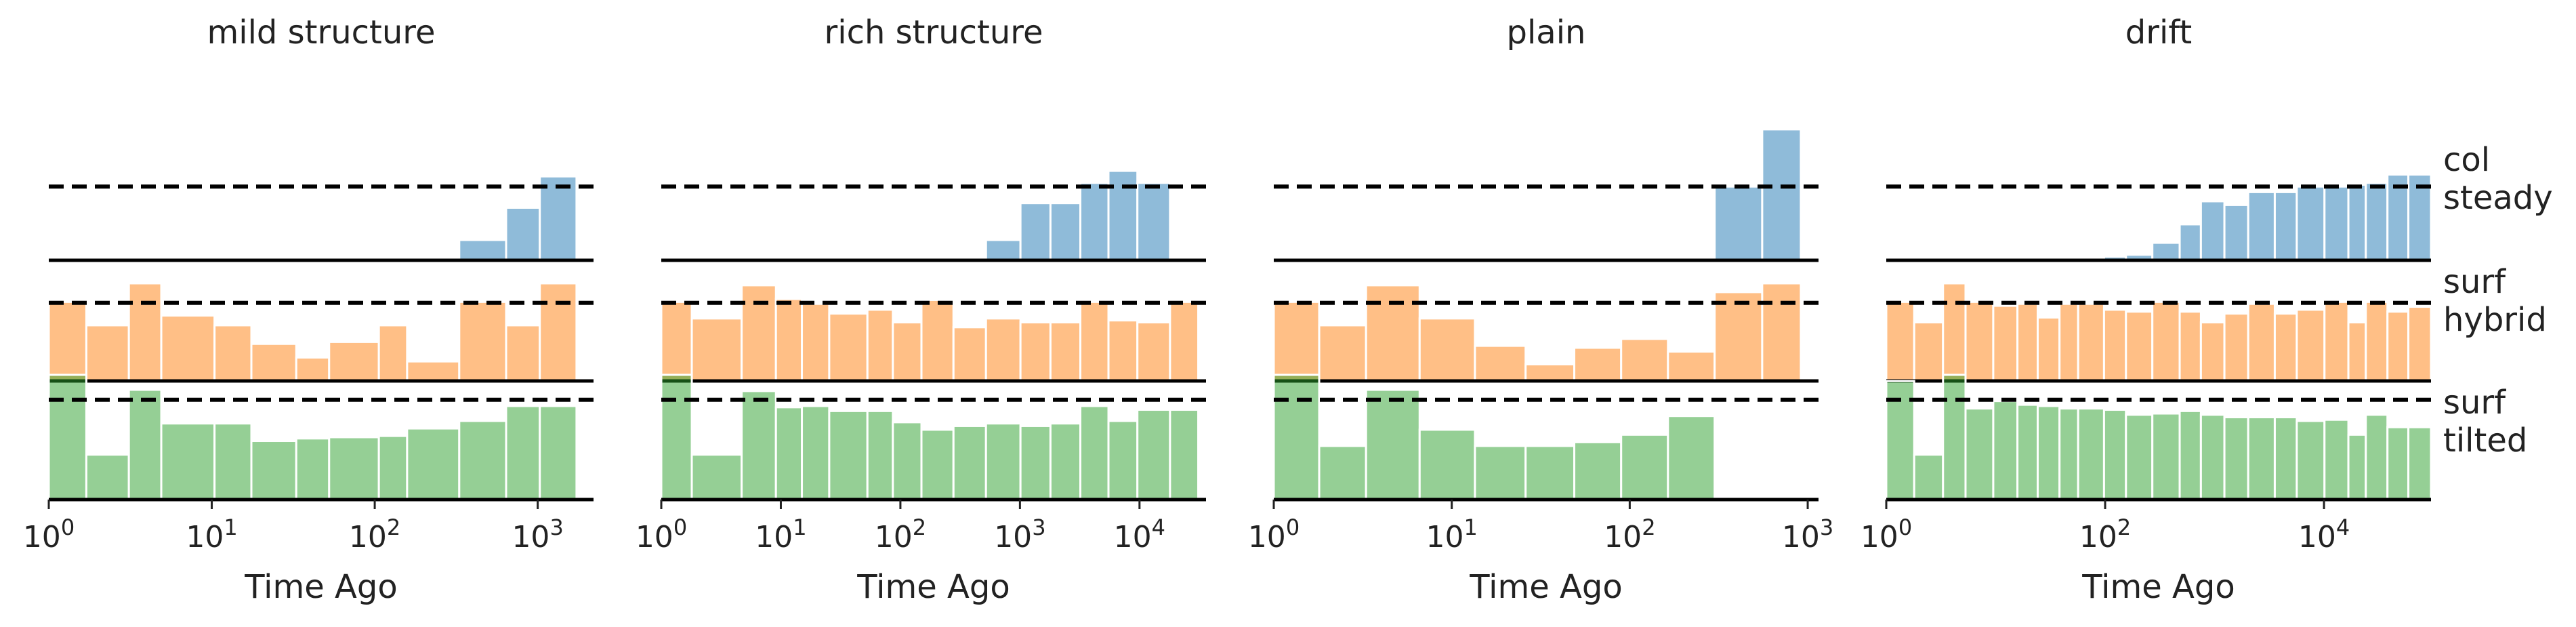 The height and width of the screenshot is (627, 2576). What do you see at coordinates (2485, 441) in the screenshot?
I see `row-label-bottom: tilted` at bounding box center [2485, 441].